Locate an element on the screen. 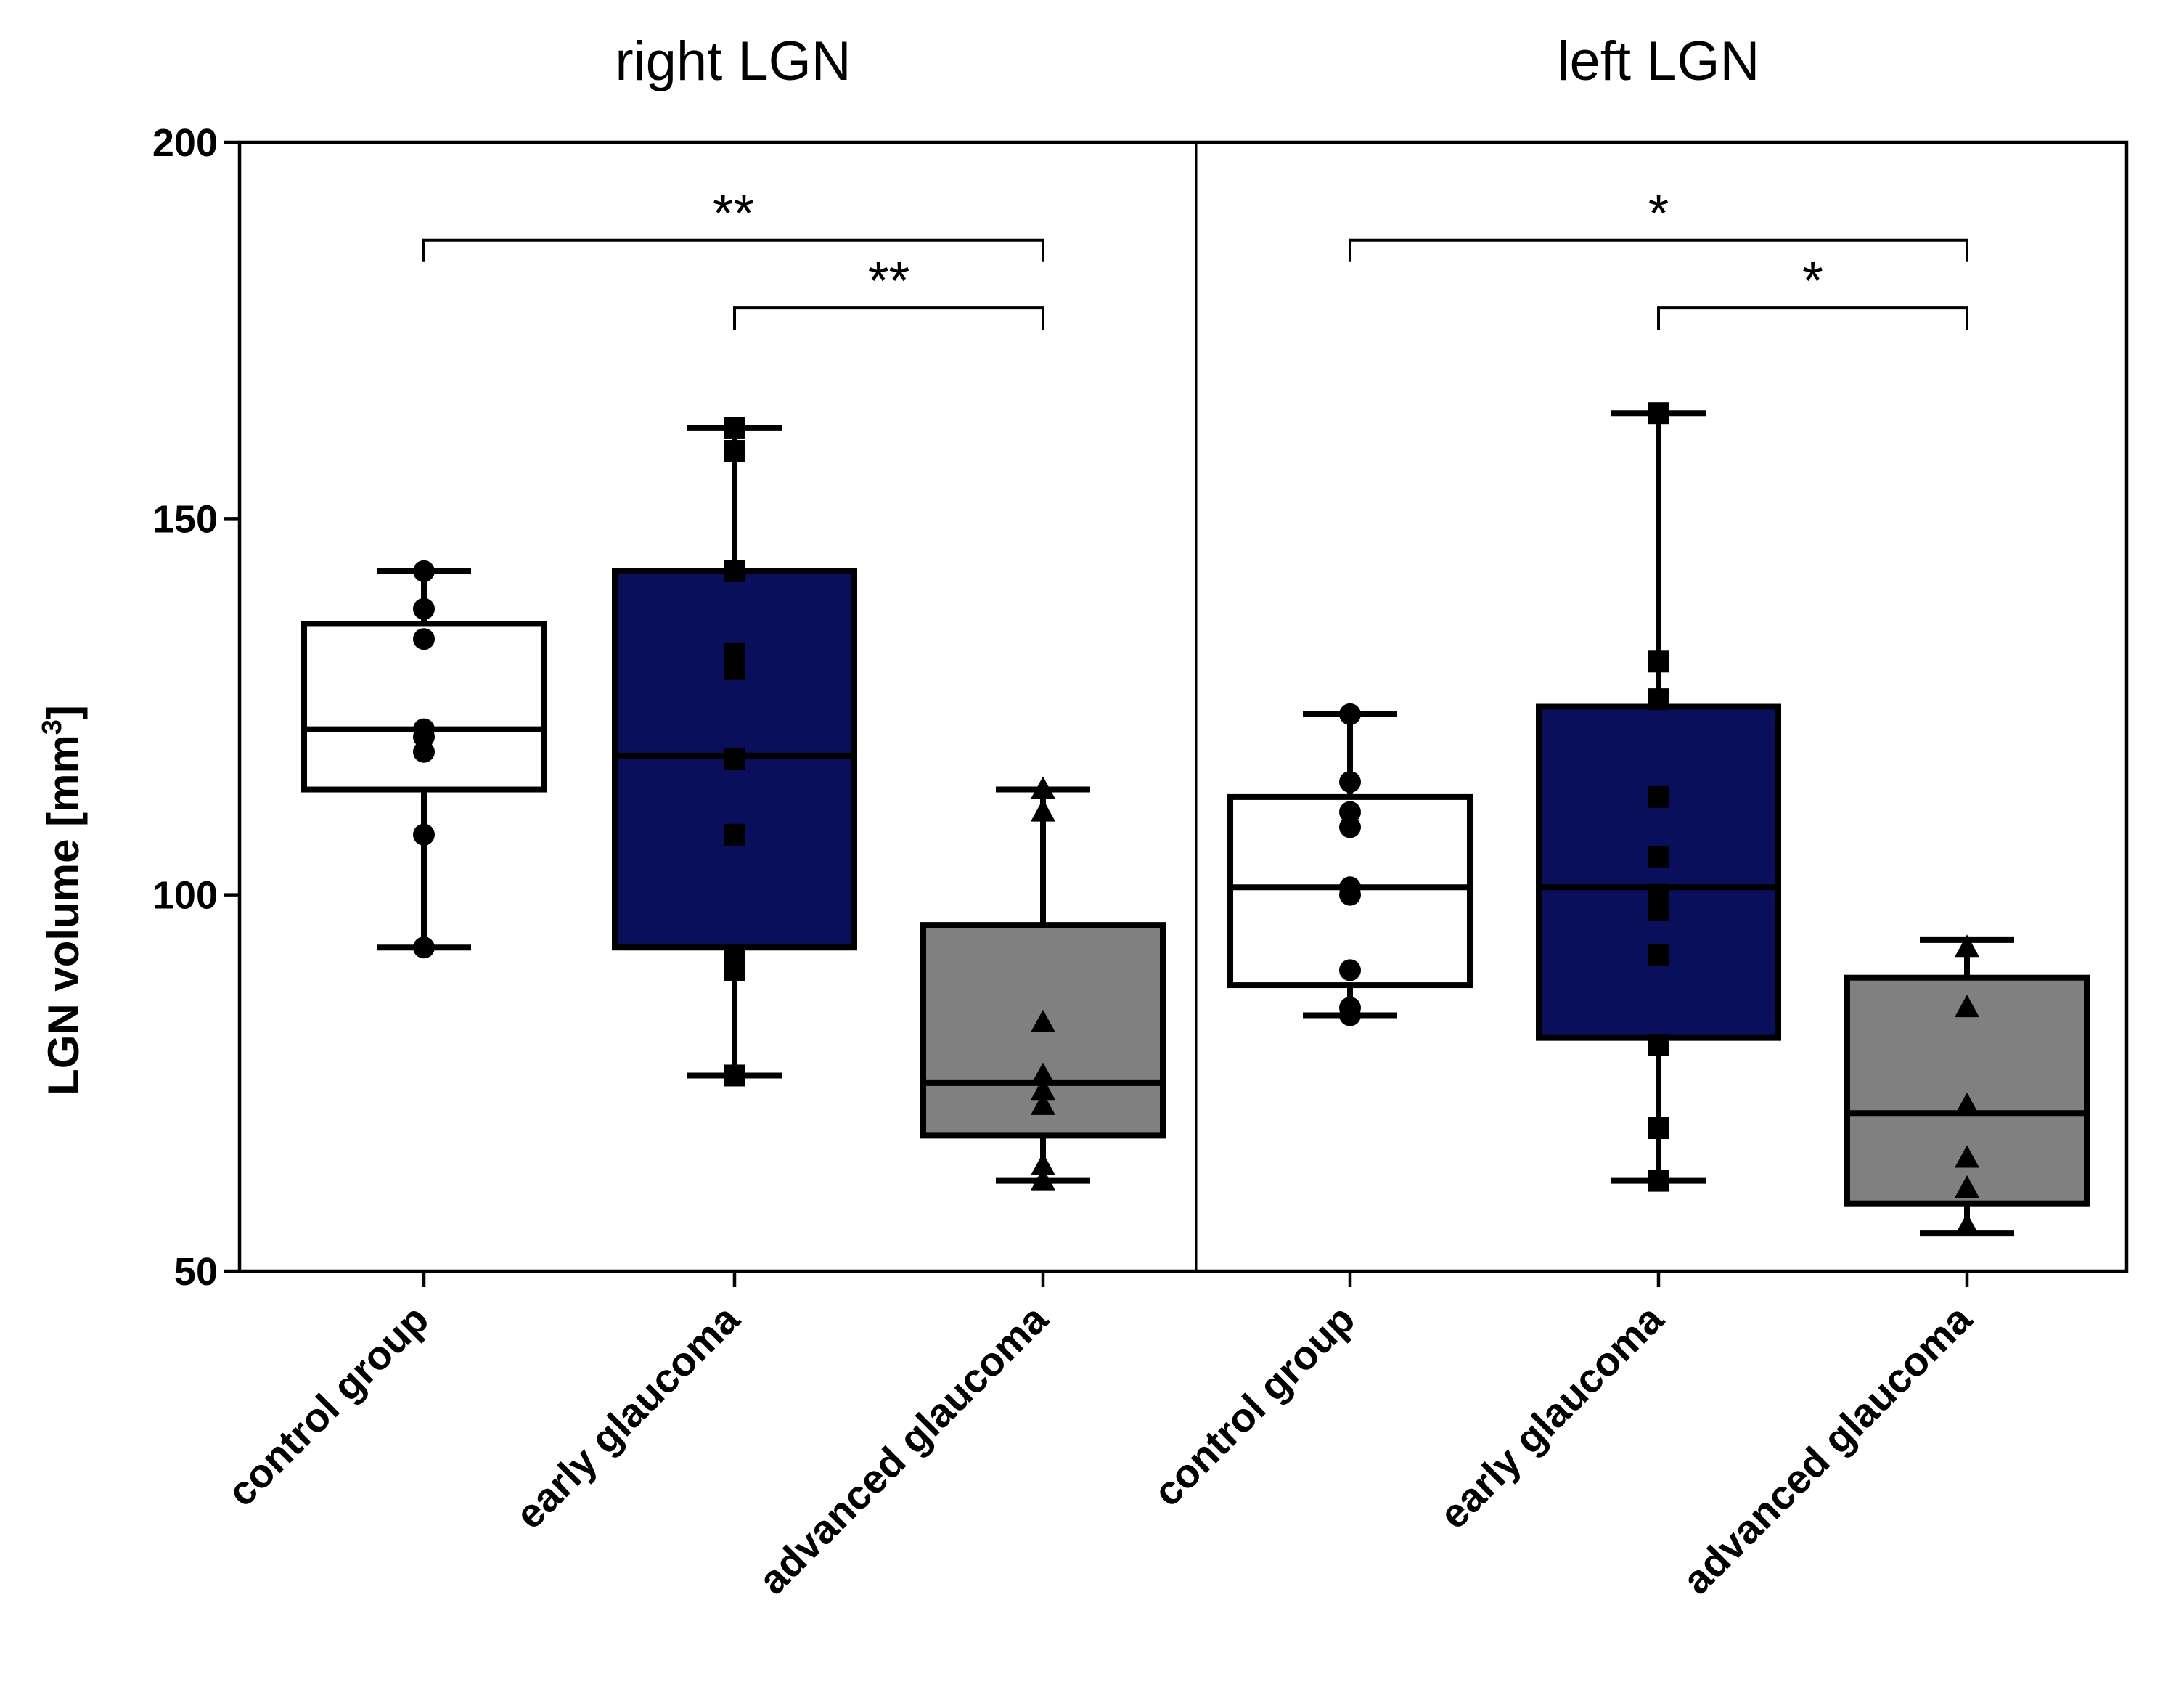  panel-title: right LGN is located at coordinates (733, 61).